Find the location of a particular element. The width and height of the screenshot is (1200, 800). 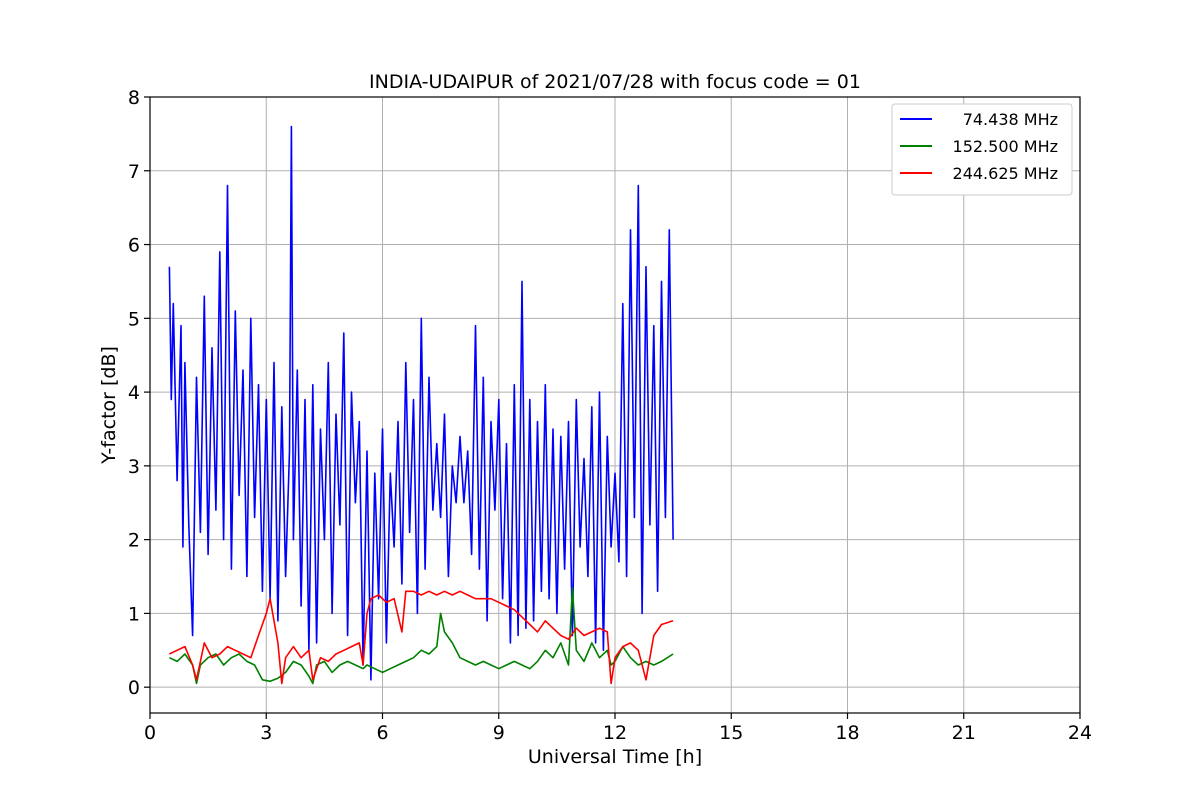

y-axis-label: Y-factor [dB] is located at coordinates (109, 405).